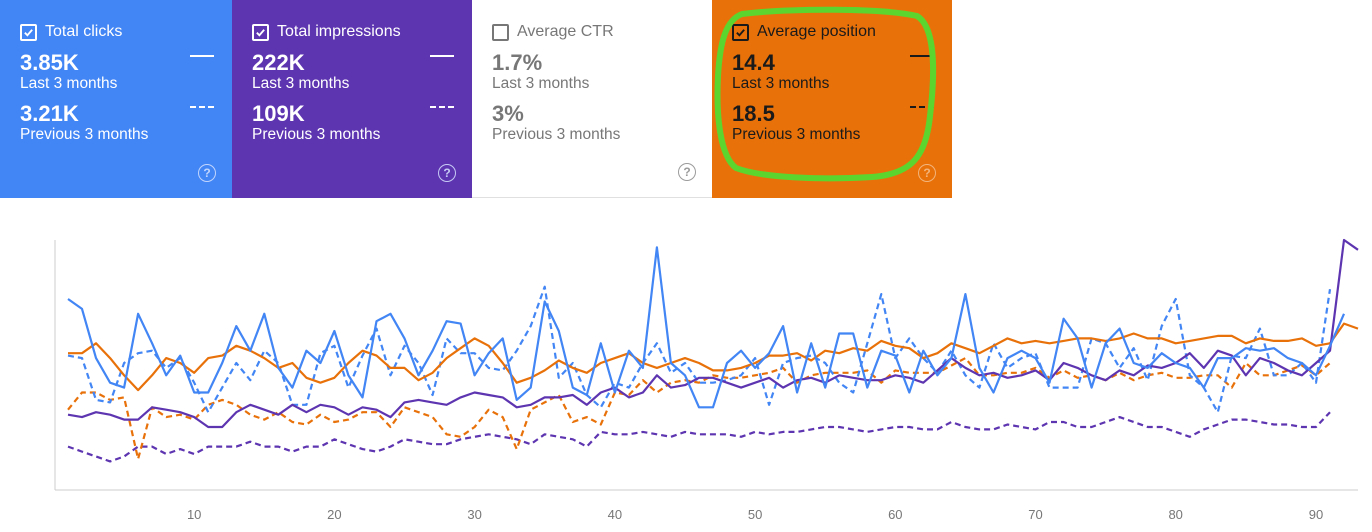 Image resolution: width=1372 pixels, height=532 pixels. What do you see at coordinates (117, 71) in the screenshot?
I see `current-metric: 3.85K Last 3 months` at bounding box center [117, 71].